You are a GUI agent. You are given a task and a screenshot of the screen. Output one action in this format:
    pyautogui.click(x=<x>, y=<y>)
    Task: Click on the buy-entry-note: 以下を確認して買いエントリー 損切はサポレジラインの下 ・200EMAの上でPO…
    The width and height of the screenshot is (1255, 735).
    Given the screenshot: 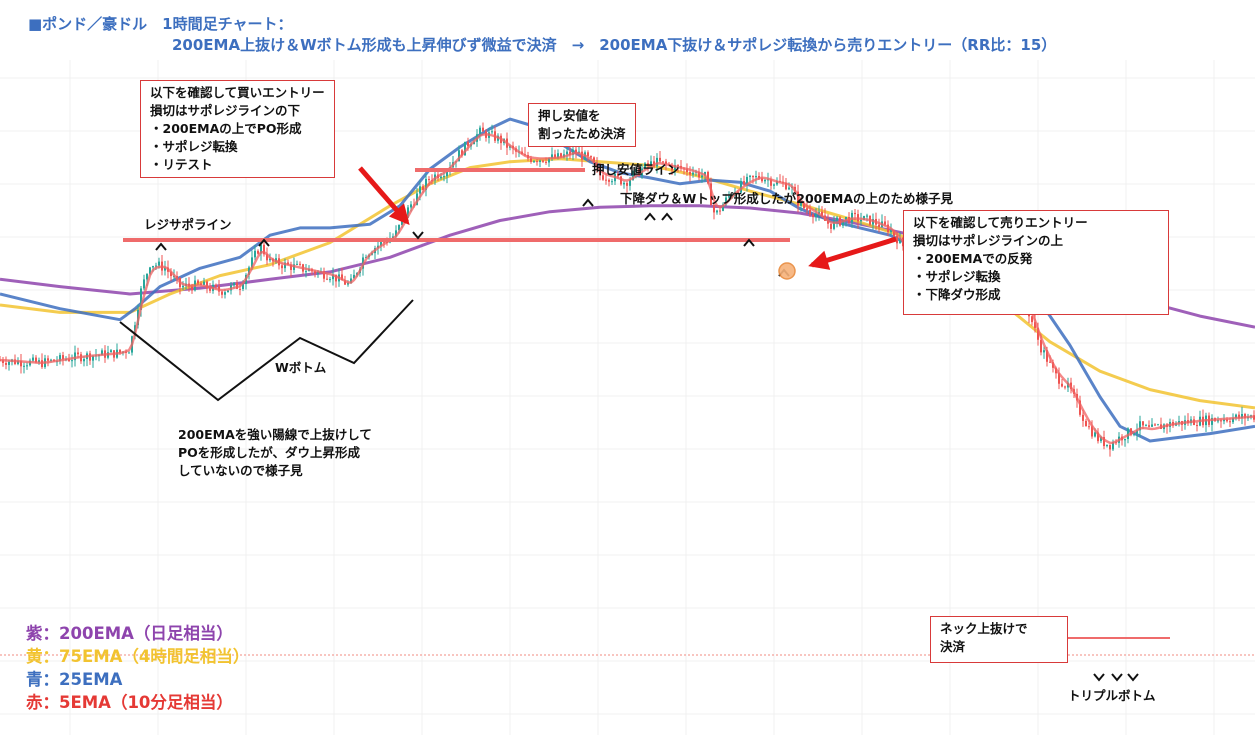 What is the action you would take?
    pyautogui.click(x=237, y=129)
    